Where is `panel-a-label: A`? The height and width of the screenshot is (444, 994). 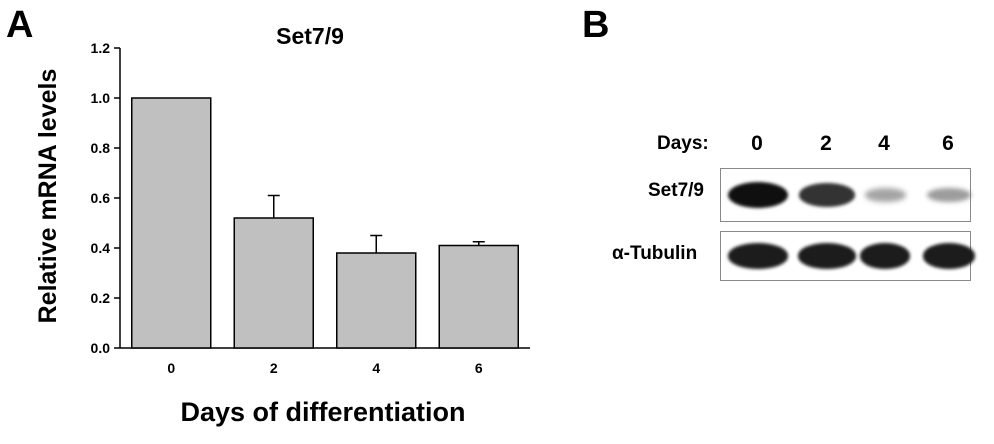
panel-a-label: A is located at coordinates (20, 25).